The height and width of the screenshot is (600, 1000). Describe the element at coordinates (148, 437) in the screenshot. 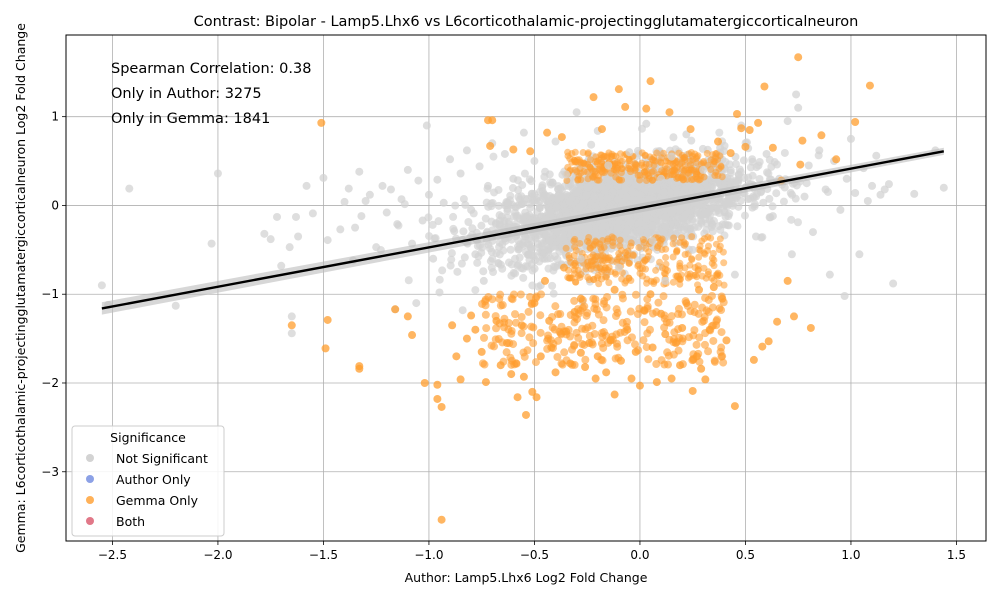

I see `legend-title: Significance` at that location.